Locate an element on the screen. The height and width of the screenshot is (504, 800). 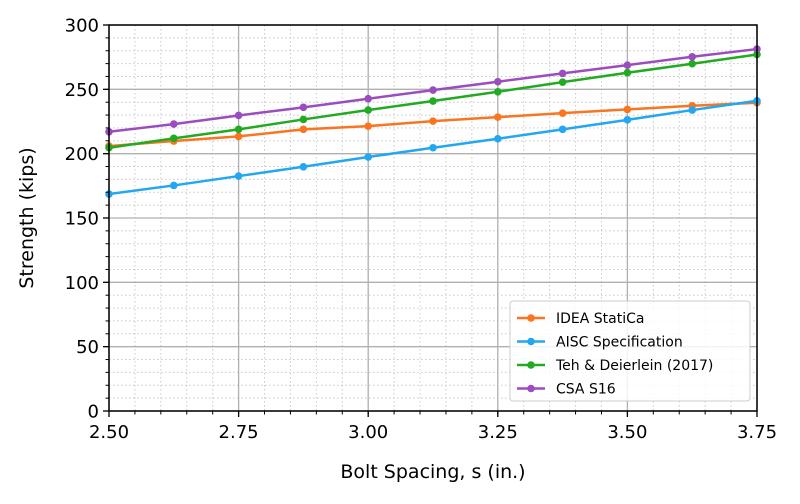
series-idea-statica is located at coordinates (433, 124).